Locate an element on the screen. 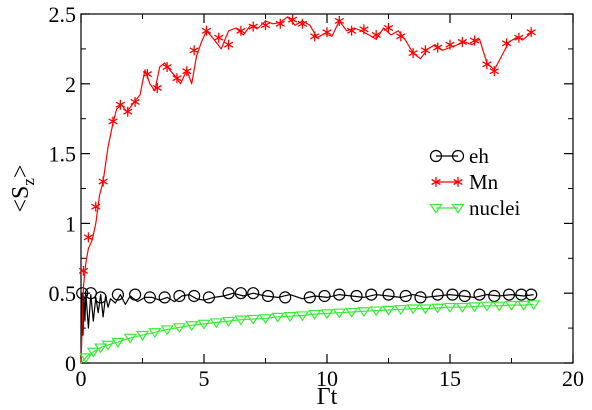  x-tick-label: 0 is located at coordinates (81, 378).